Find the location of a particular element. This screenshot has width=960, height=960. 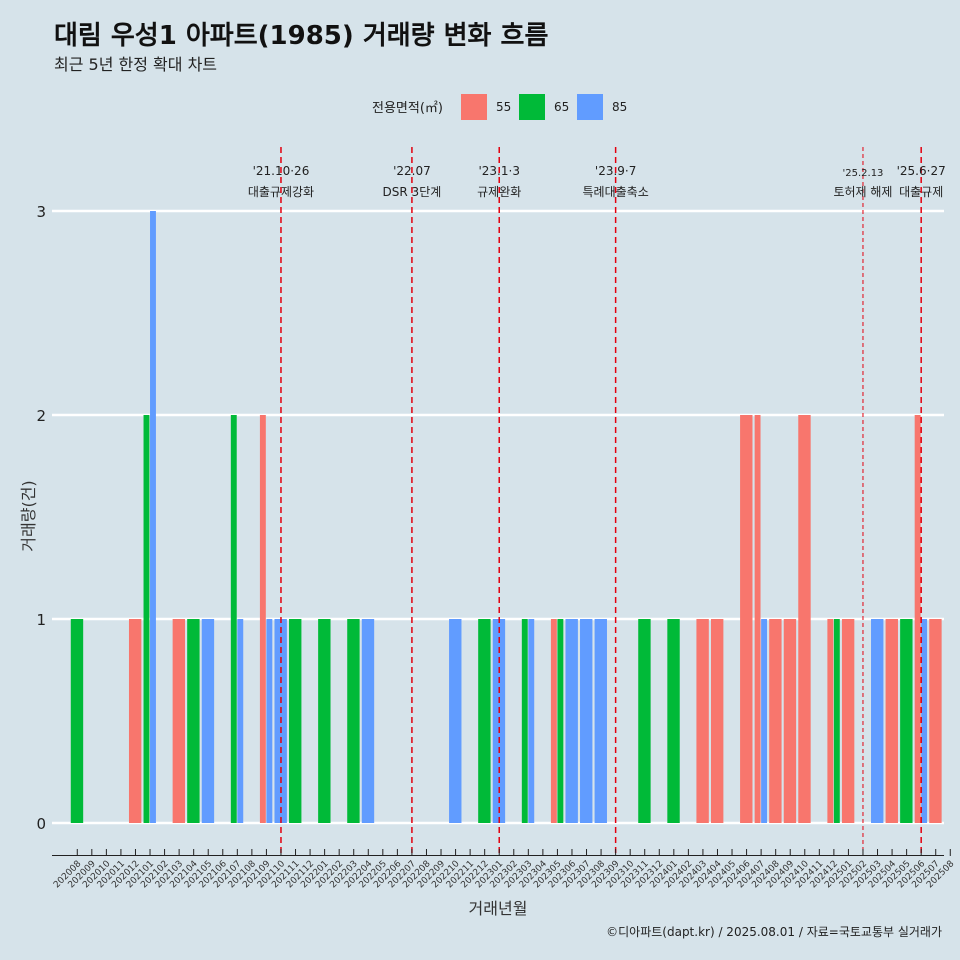

chart-subtitle: 최근 5년 한정 확대 차트 is located at coordinates (135, 64).